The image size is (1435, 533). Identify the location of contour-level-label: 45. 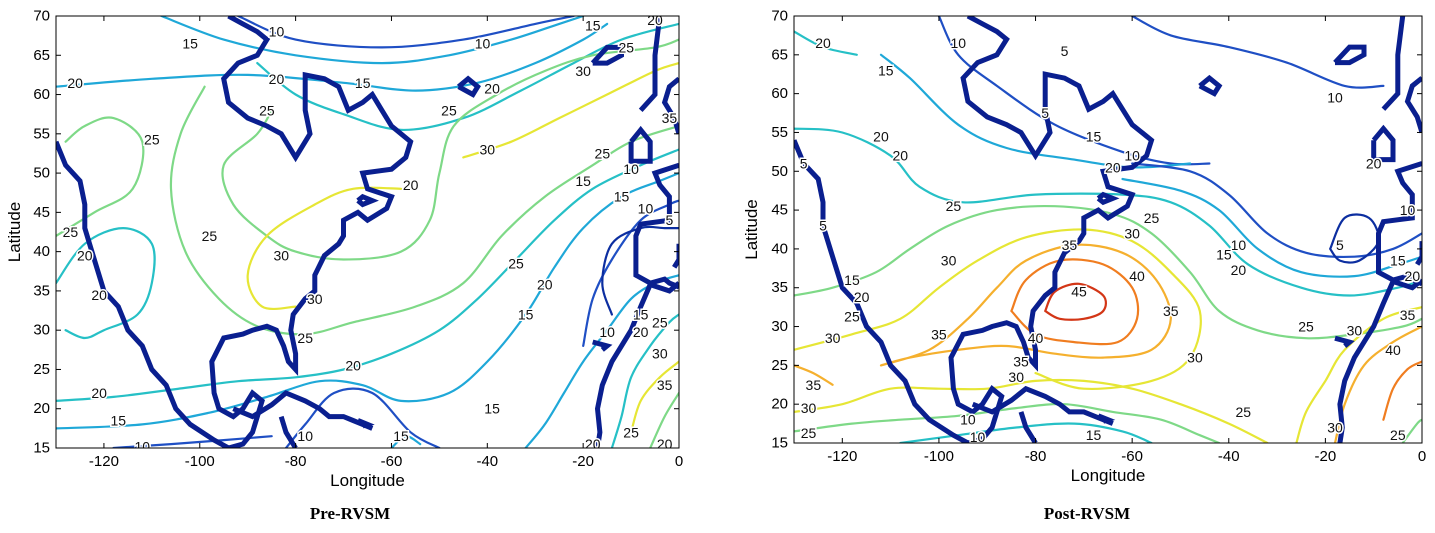
(1079, 292).